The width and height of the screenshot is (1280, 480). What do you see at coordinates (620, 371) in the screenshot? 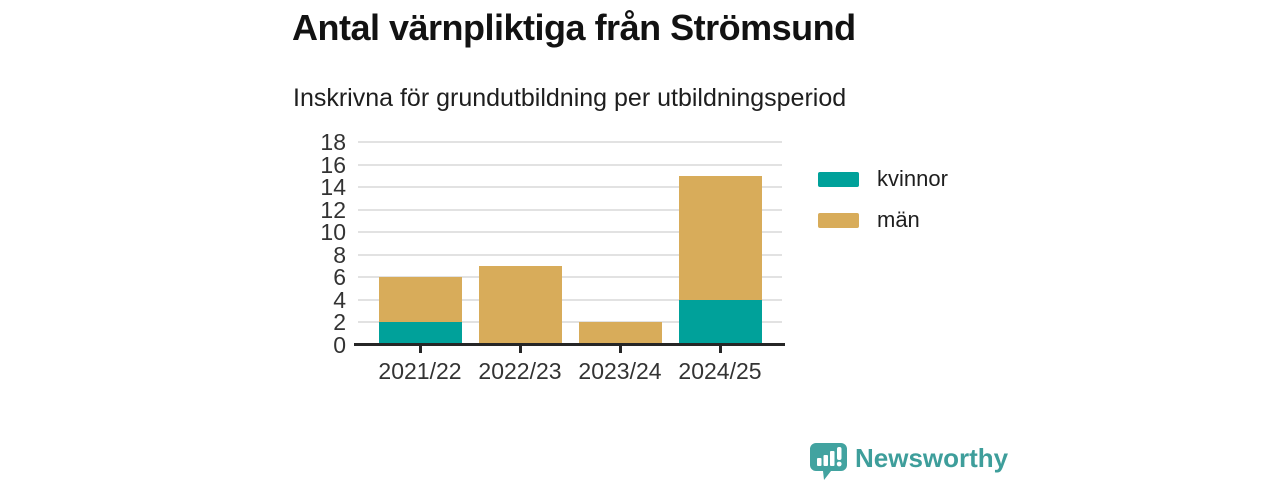
I see `x-tick-label: 2023/24` at bounding box center [620, 371].